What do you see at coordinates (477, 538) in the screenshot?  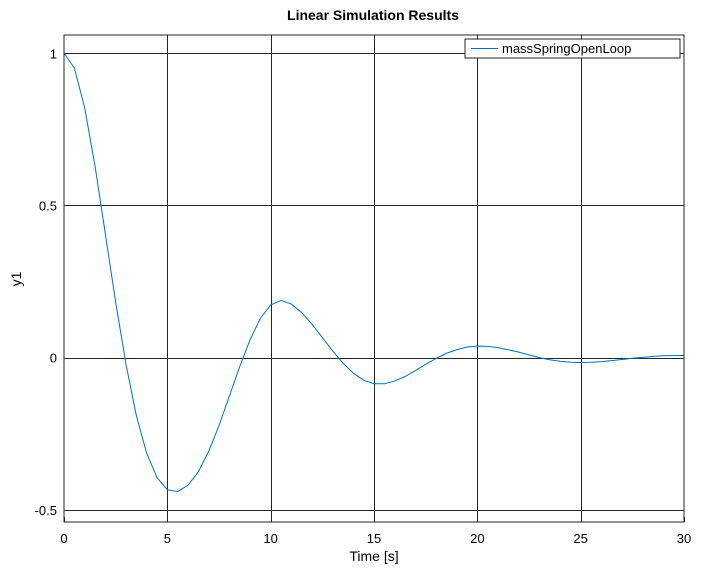 I see `x-tick-label: 20` at bounding box center [477, 538].